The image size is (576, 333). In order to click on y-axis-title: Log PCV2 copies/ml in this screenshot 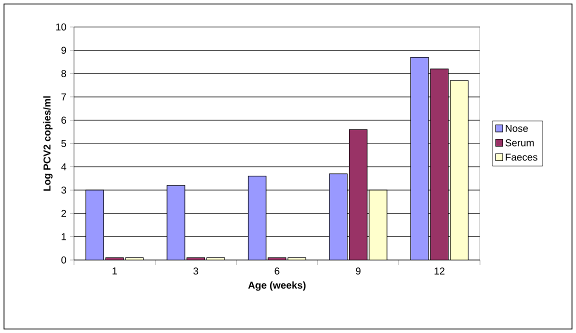, I will do `click(48, 143)`.